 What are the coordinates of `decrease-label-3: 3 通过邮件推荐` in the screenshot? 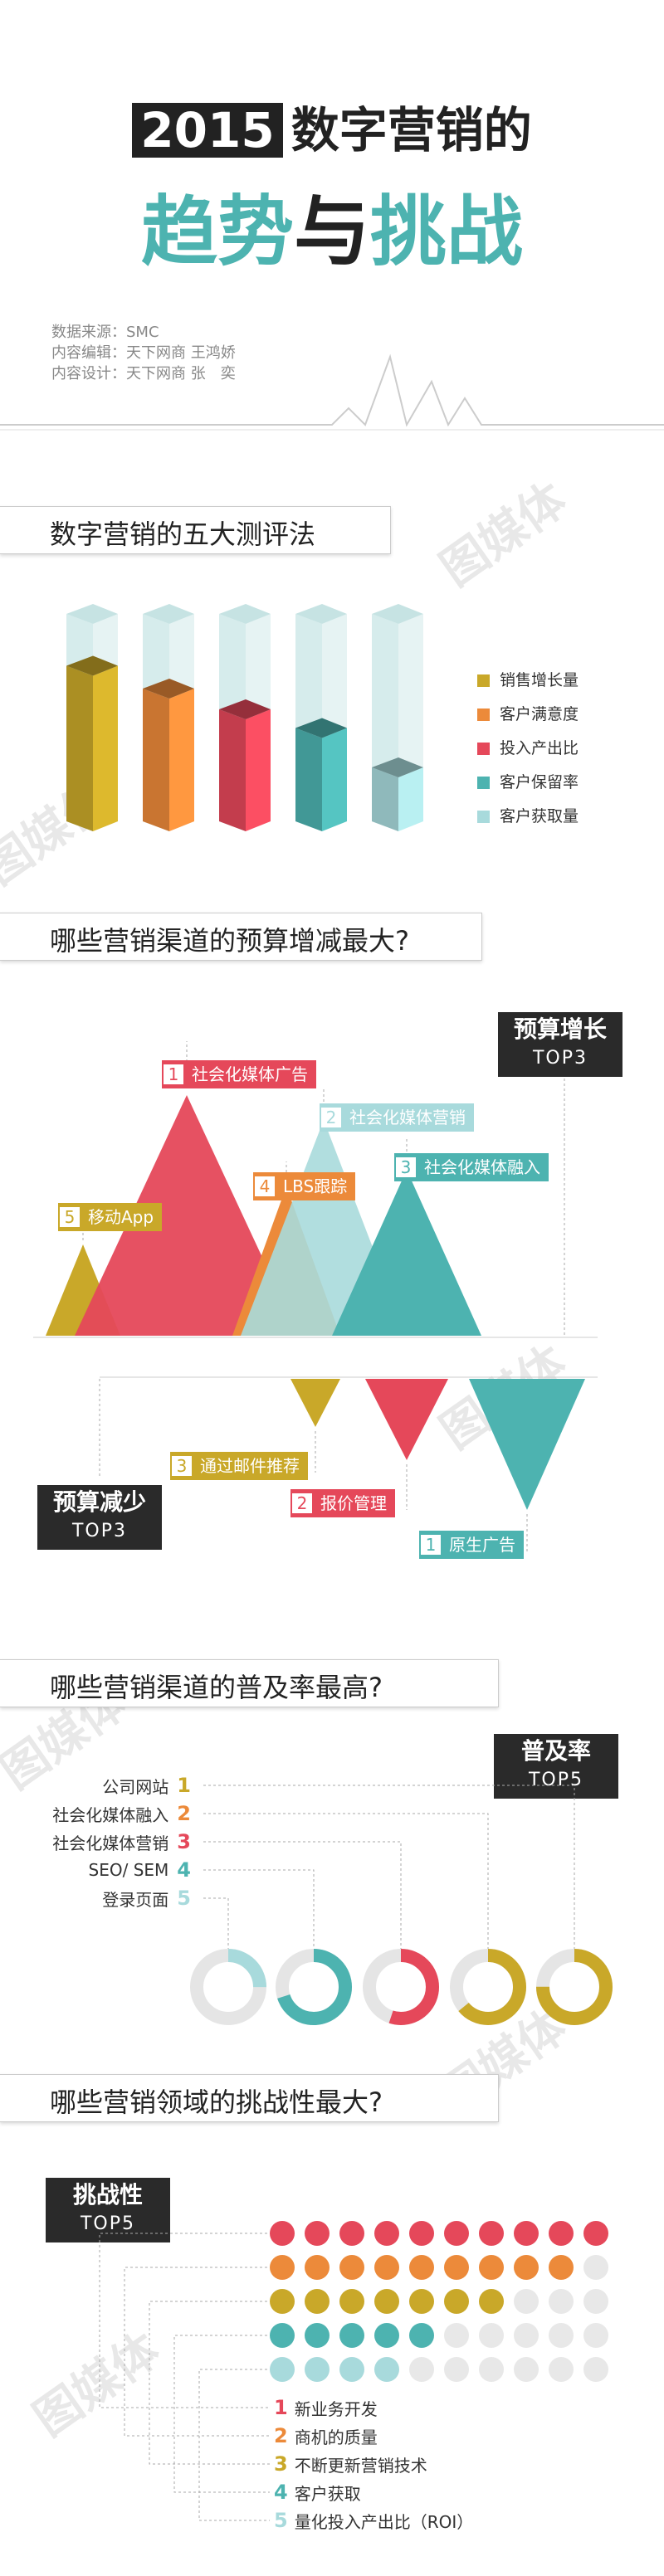 It's located at (239, 1466).